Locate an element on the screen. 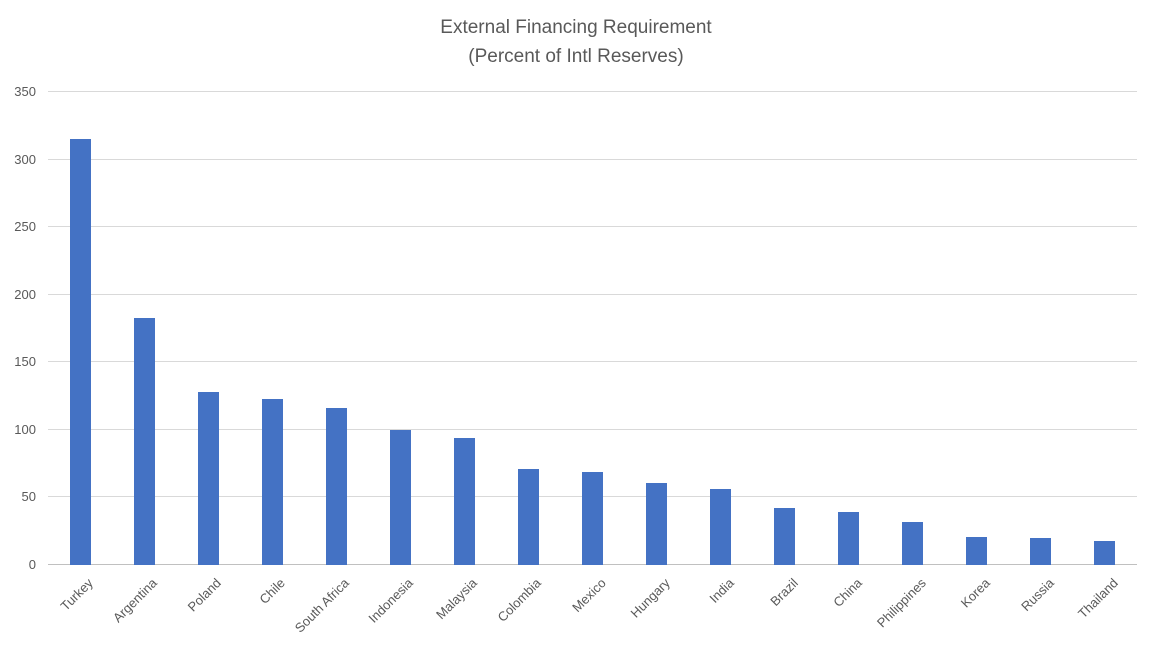 The width and height of the screenshot is (1152, 648). bar-poland is located at coordinates (208, 478).